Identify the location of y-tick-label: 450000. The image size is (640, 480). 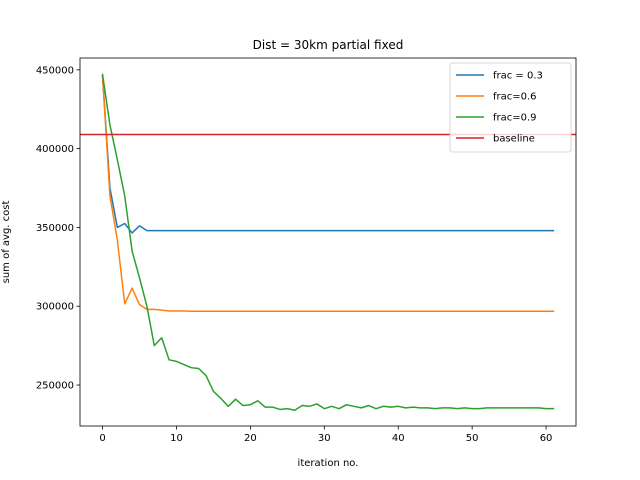
(55, 70).